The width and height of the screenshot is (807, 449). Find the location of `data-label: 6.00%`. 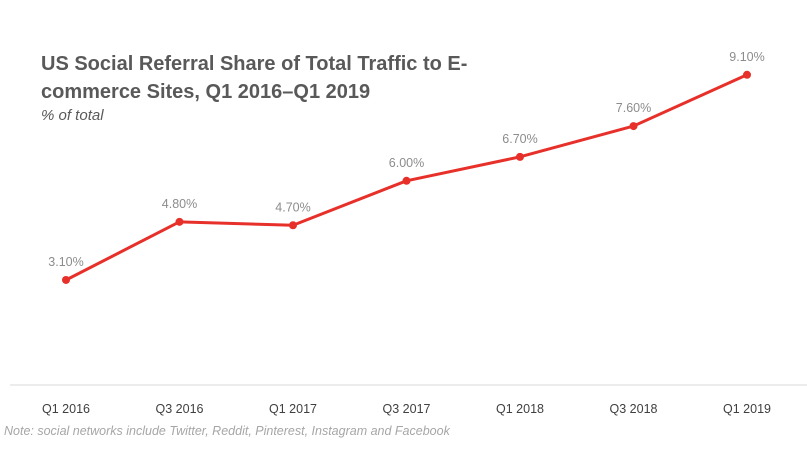

data-label: 6.00% is located at coordinates (406, 163).